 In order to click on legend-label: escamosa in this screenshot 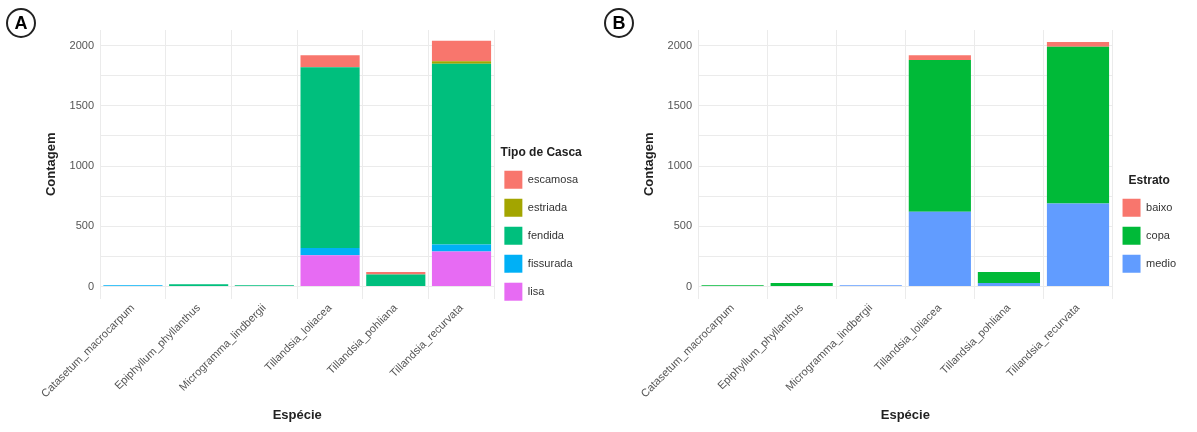, I will do `click(553, 178)`.